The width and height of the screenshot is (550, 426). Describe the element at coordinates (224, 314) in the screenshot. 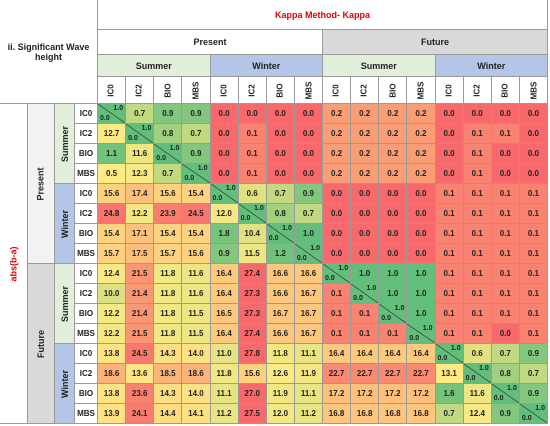

I see `value-cell: 16.5` at that location.